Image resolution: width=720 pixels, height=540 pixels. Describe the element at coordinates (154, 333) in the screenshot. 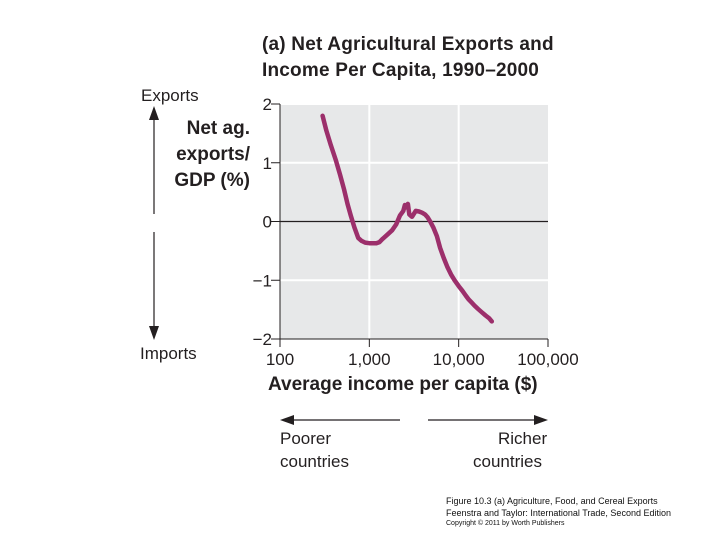

I see `imports-arrowhead` at that location.